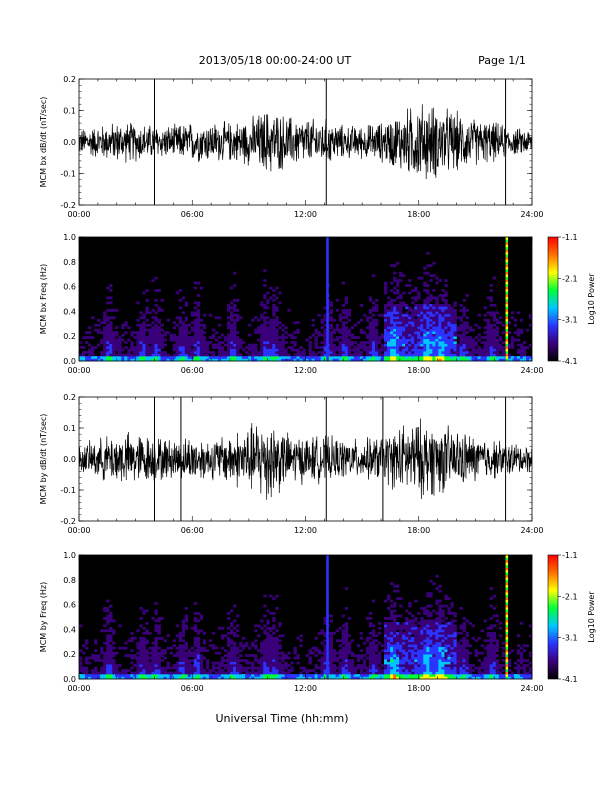 The height and width of the screenshot is (792, 612). What do you see at coordinates (418, 530) in the screenshot?
I see `x-tick-label: 18:00` at bounding box center [418, 530].